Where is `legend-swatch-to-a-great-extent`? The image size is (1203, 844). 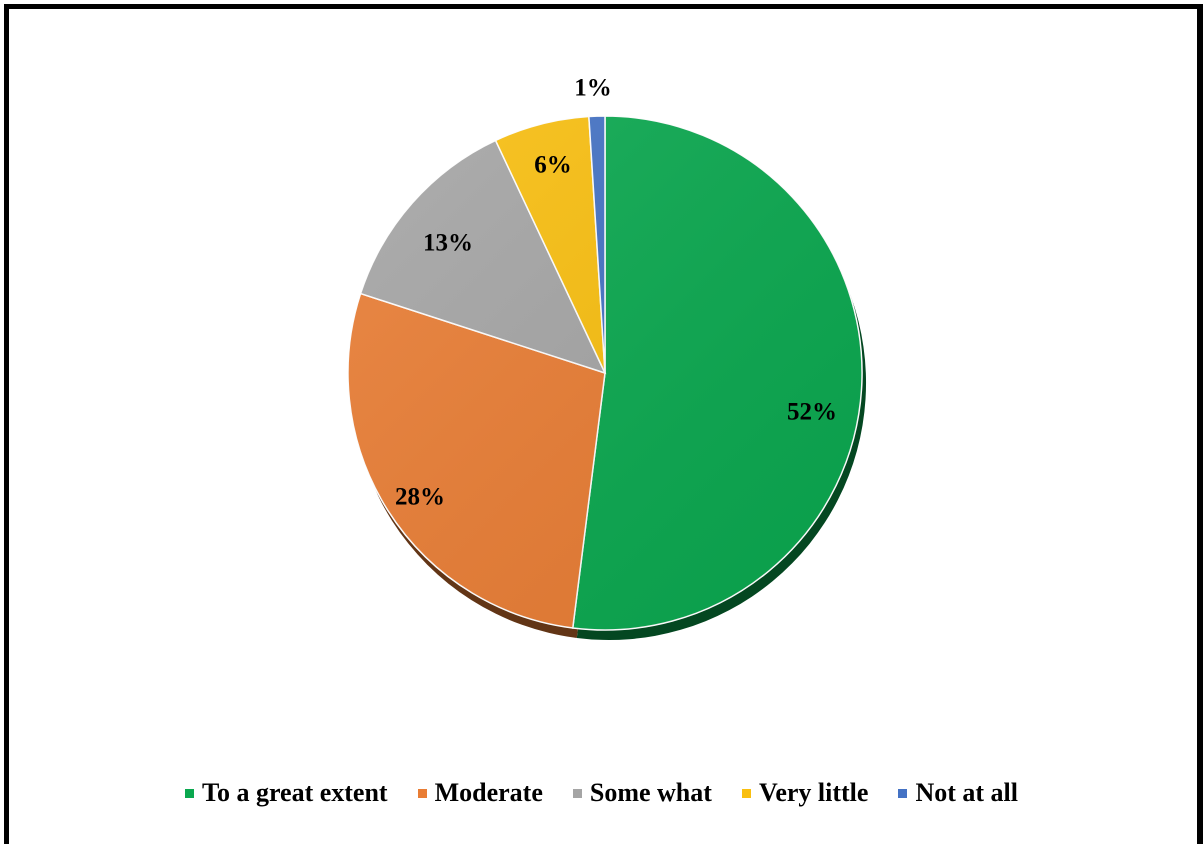 legend-swatch-to-a-great-extent is located at coordinates (189, 793).